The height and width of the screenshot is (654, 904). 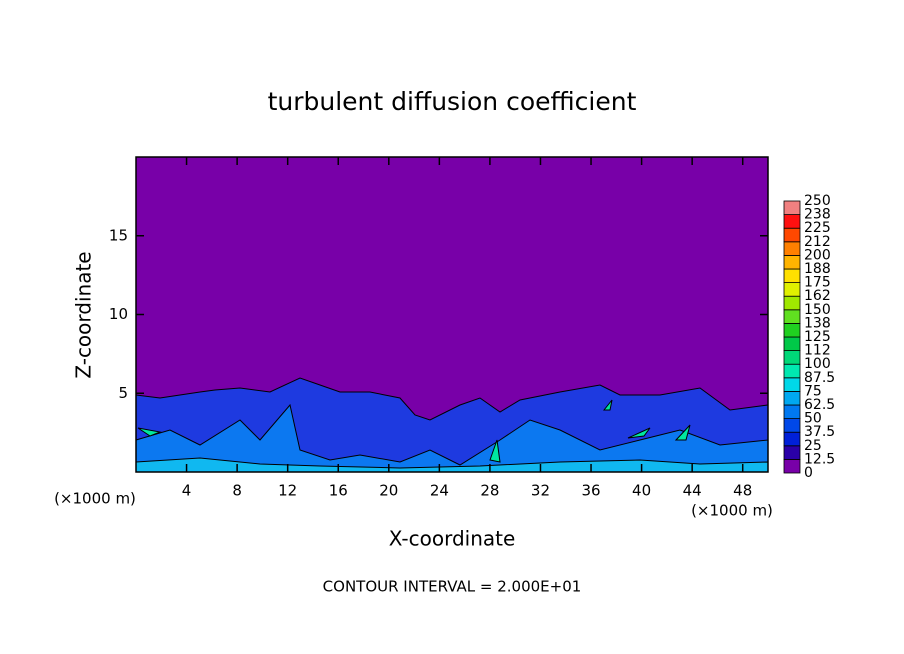 I want to click on x-tick-label: 20, so click(x=388, y=491).